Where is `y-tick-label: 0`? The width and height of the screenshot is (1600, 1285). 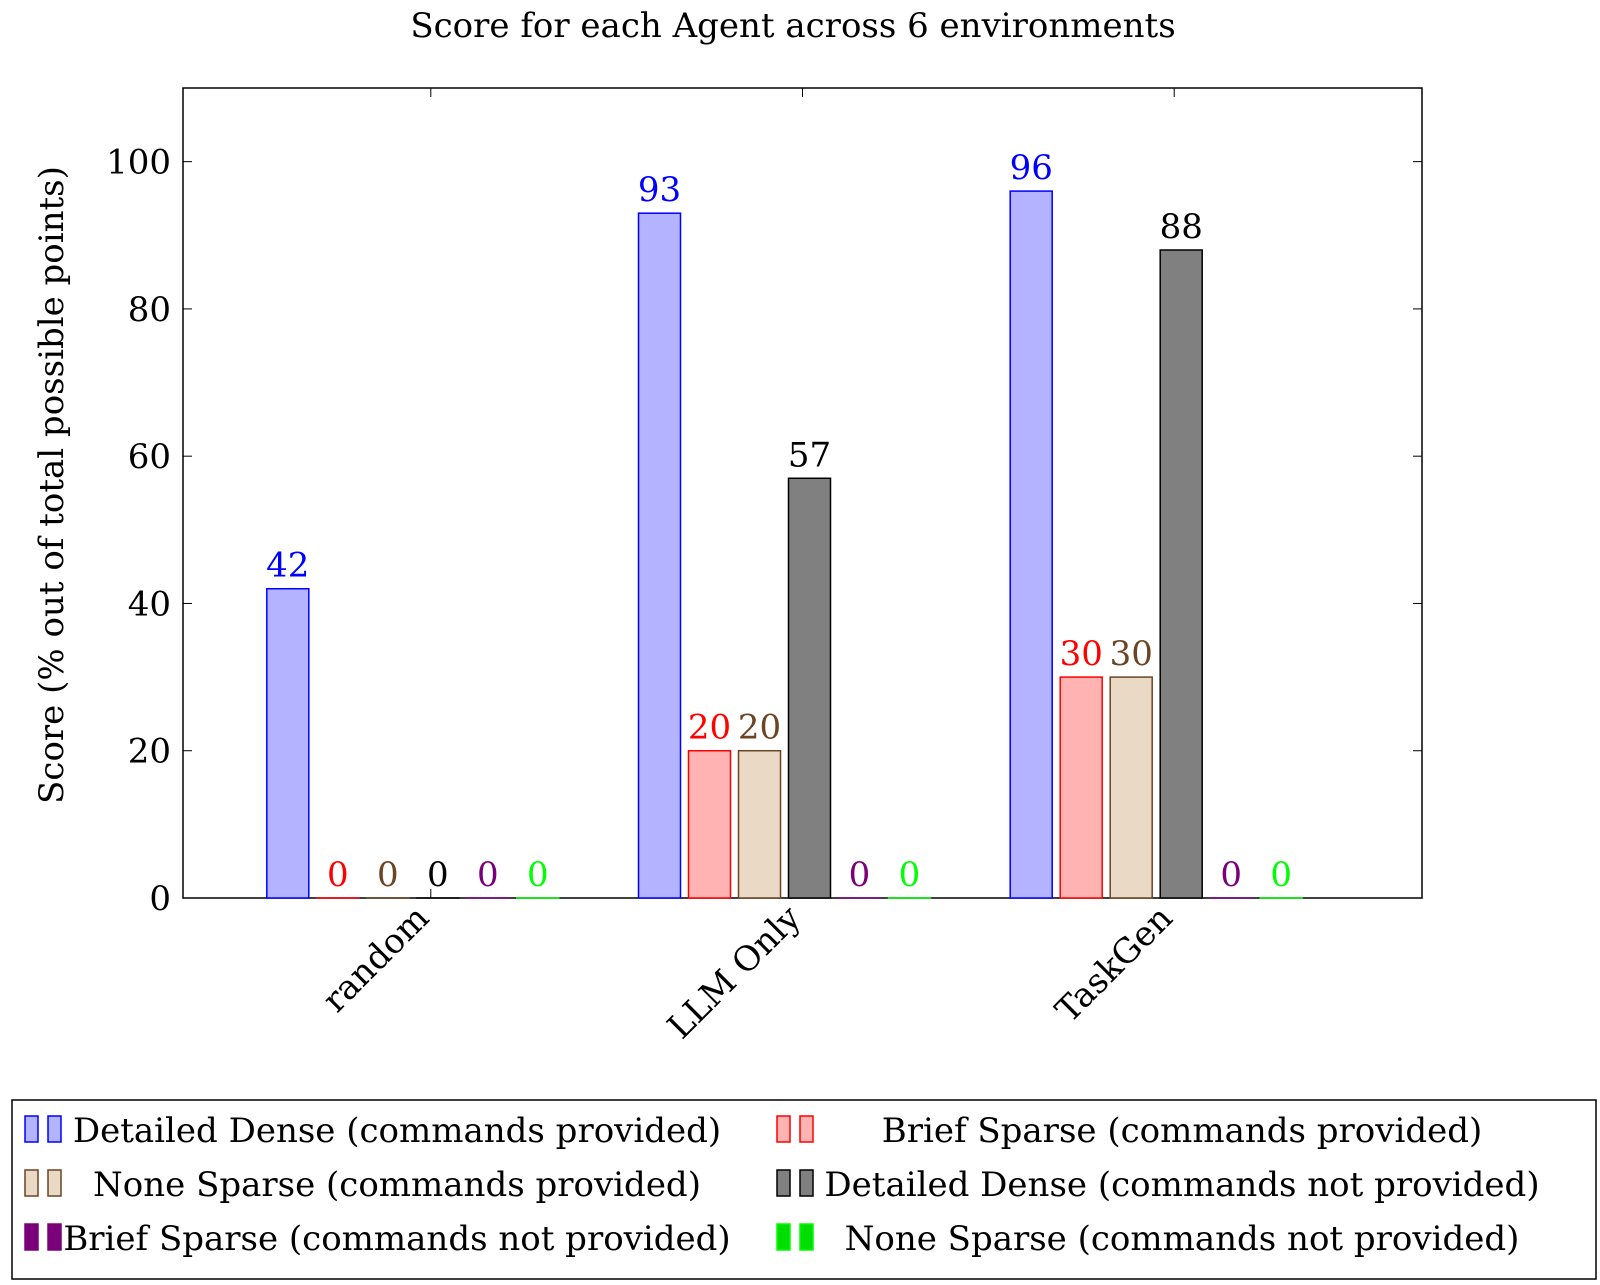 y-tick-label: 0 is located at coordinates (160, 899).